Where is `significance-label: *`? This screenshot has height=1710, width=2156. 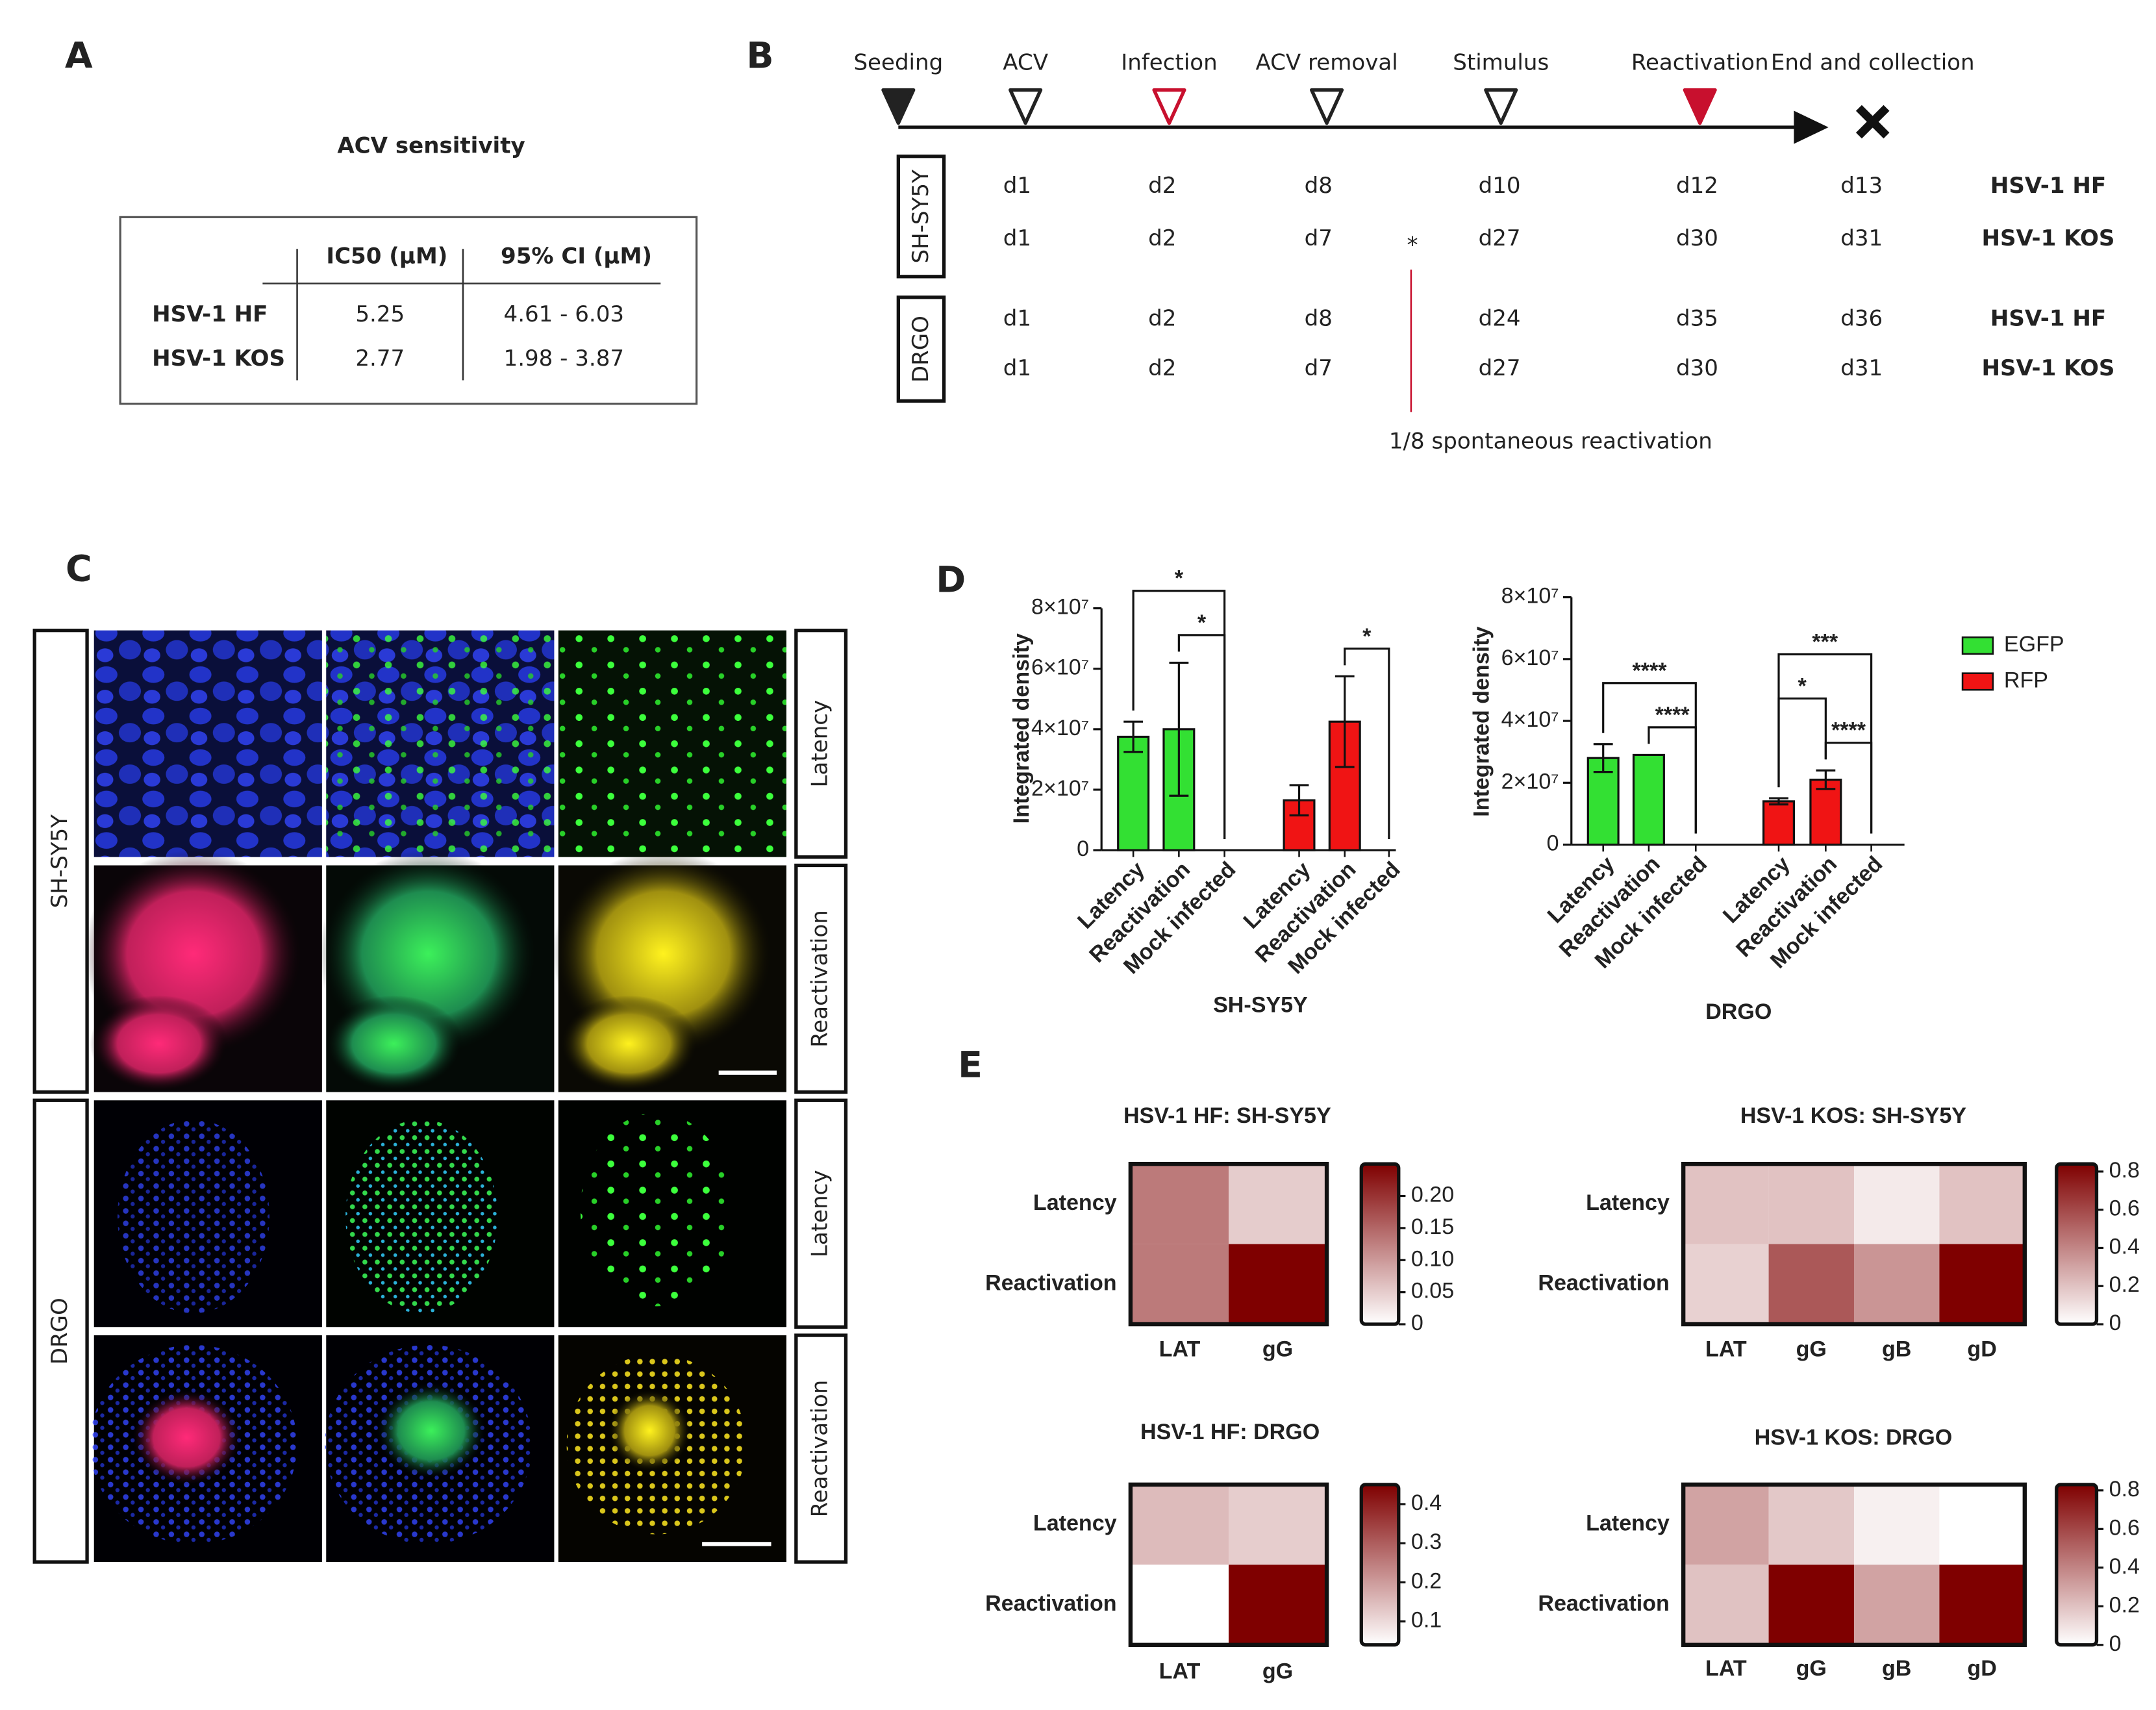 significance-label: * is located at coordinates (1179, 578).